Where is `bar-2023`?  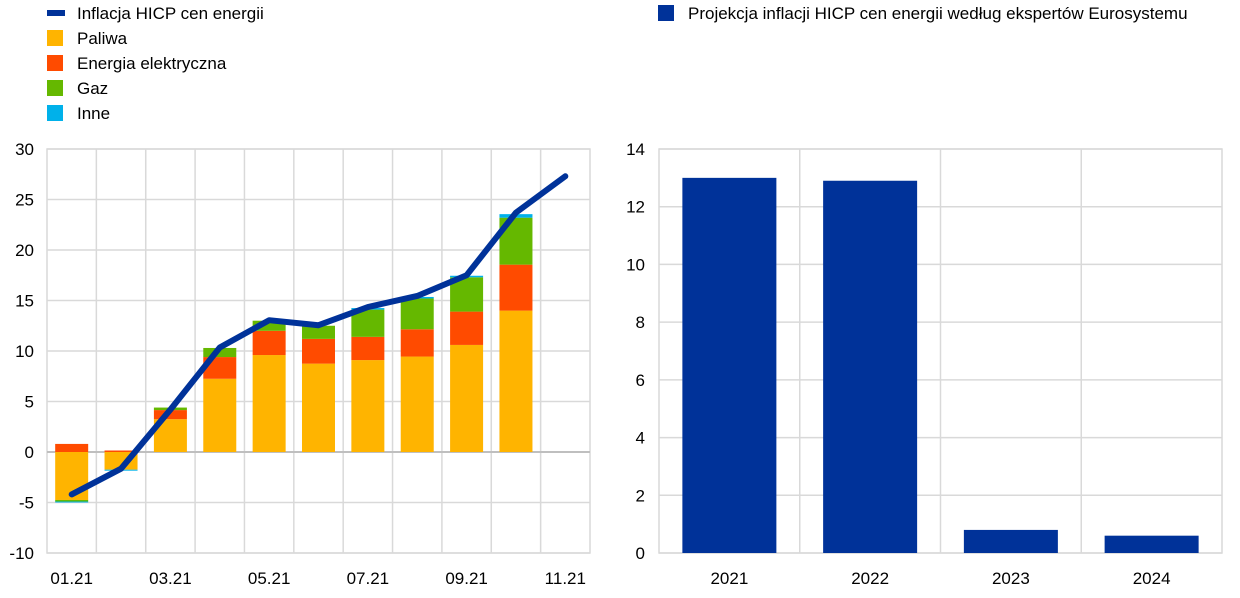
bar-2023 is located at coordinates (1011, 541).